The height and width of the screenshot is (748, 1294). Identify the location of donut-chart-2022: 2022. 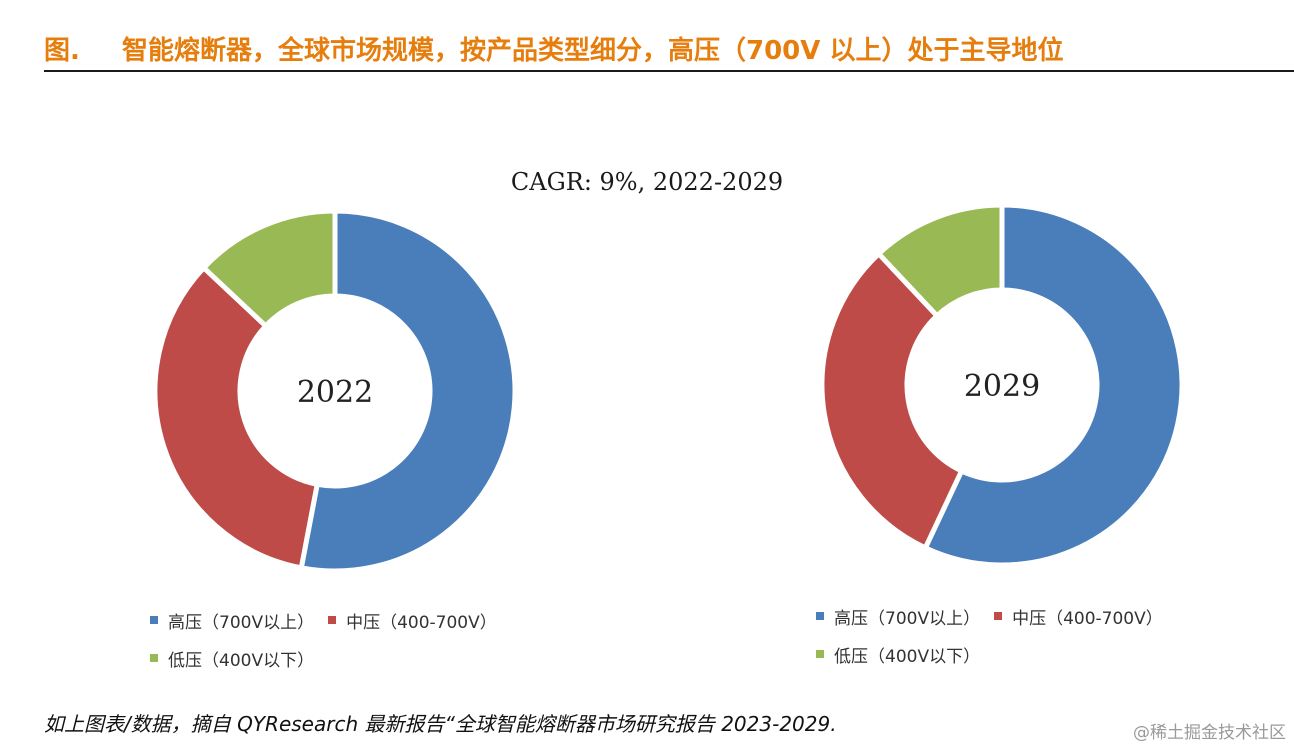
(335, 391).